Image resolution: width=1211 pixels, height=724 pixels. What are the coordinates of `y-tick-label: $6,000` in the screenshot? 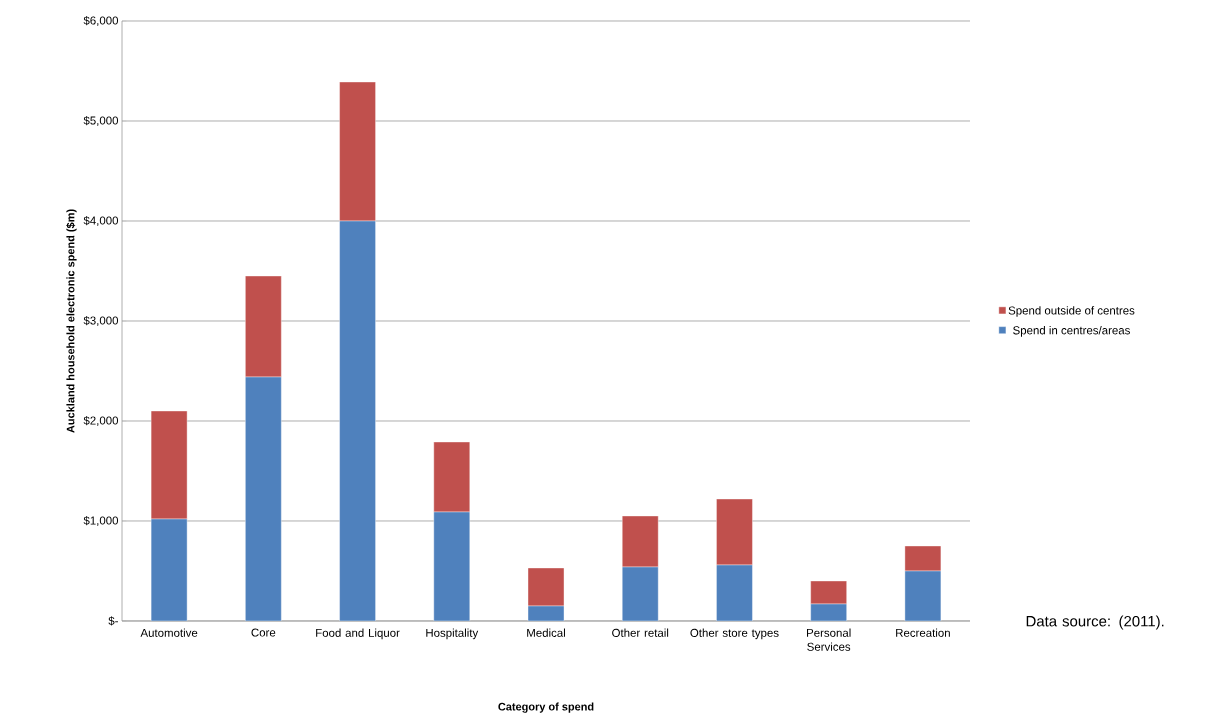 It's located at (101, 21).